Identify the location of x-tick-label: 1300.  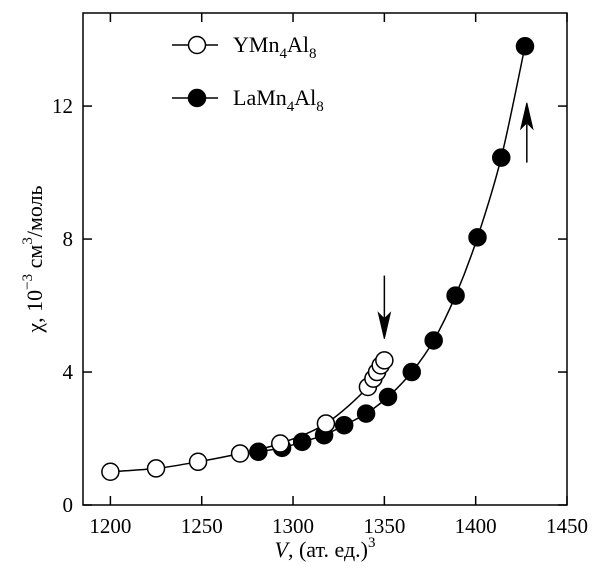
(293, 526).